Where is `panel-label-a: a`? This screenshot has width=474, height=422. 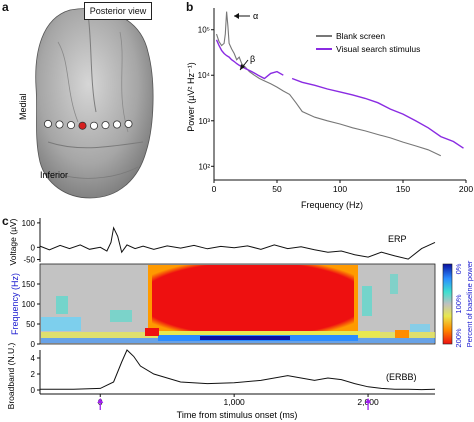
panel-label-a: a is located at coordinates (5, 7).